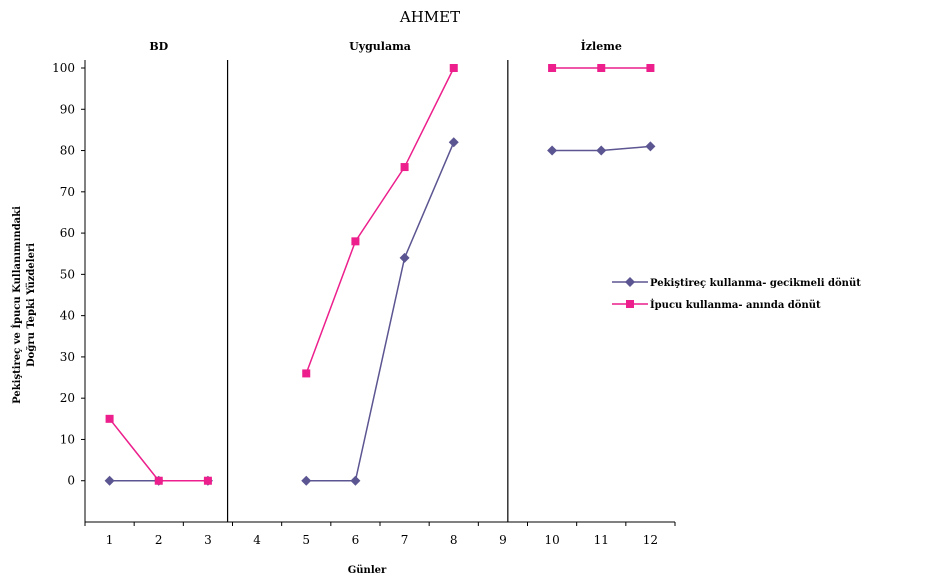 The width and height of the screenshot is (933, 585). What do you see at coordinates (630, 282) in the screenshot?
I see `legend-marker-diamond` at bounding box center [630, 282].